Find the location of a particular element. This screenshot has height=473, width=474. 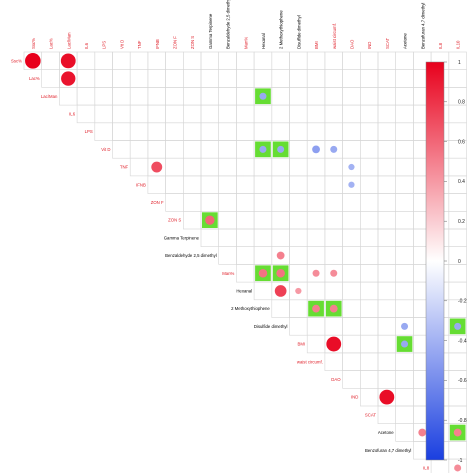

column-label-lac: Lac% is located at coordinates (51, 43).